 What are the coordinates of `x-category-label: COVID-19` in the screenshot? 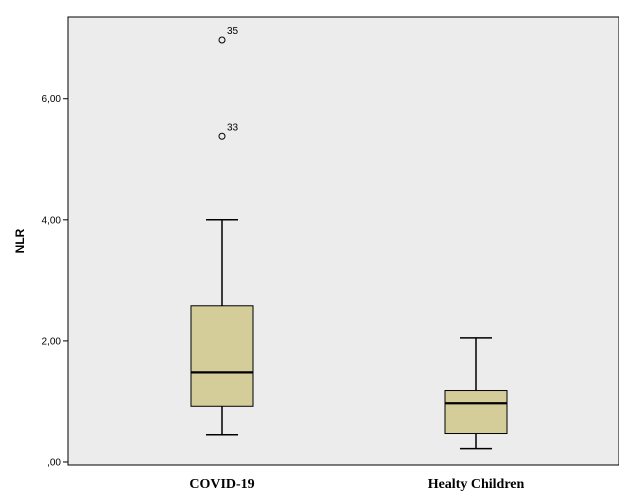 It's located at (221, 484).